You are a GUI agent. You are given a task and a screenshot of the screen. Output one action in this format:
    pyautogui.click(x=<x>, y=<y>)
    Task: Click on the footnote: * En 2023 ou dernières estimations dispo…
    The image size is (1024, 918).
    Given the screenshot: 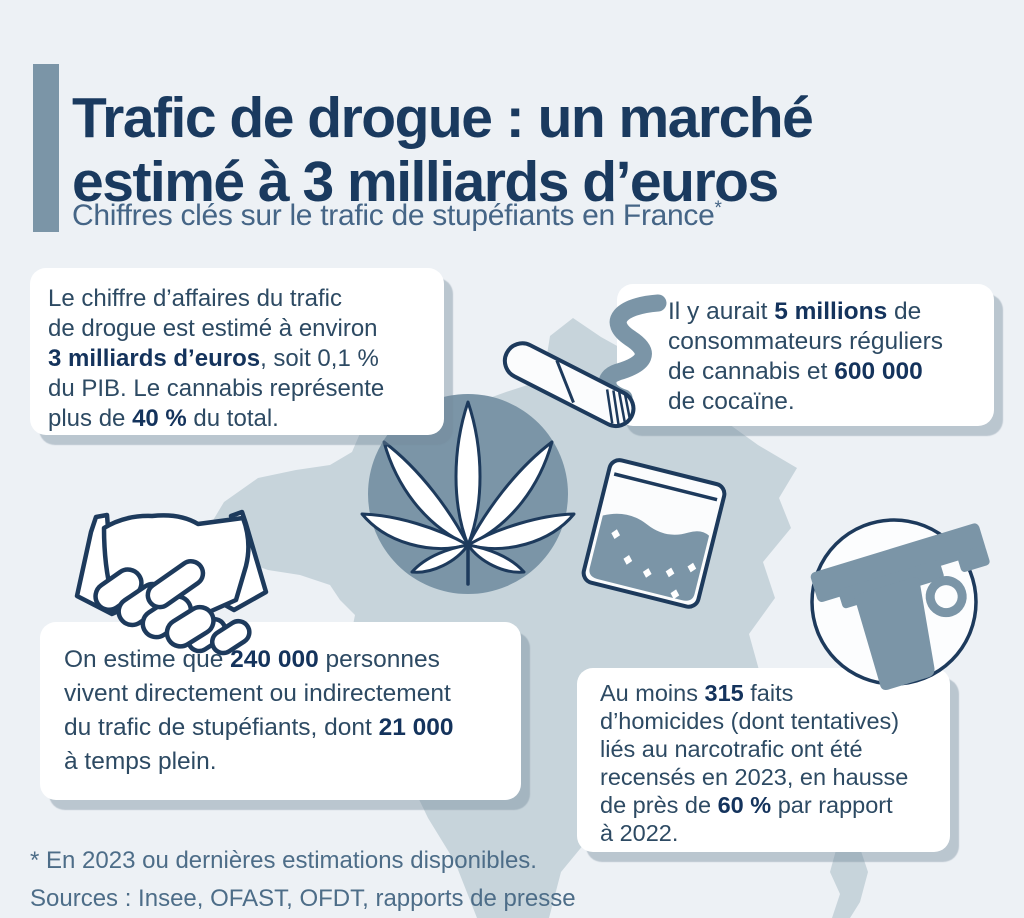 What is the action you would take?
    pyautogui.click(x=283, y=860)
    